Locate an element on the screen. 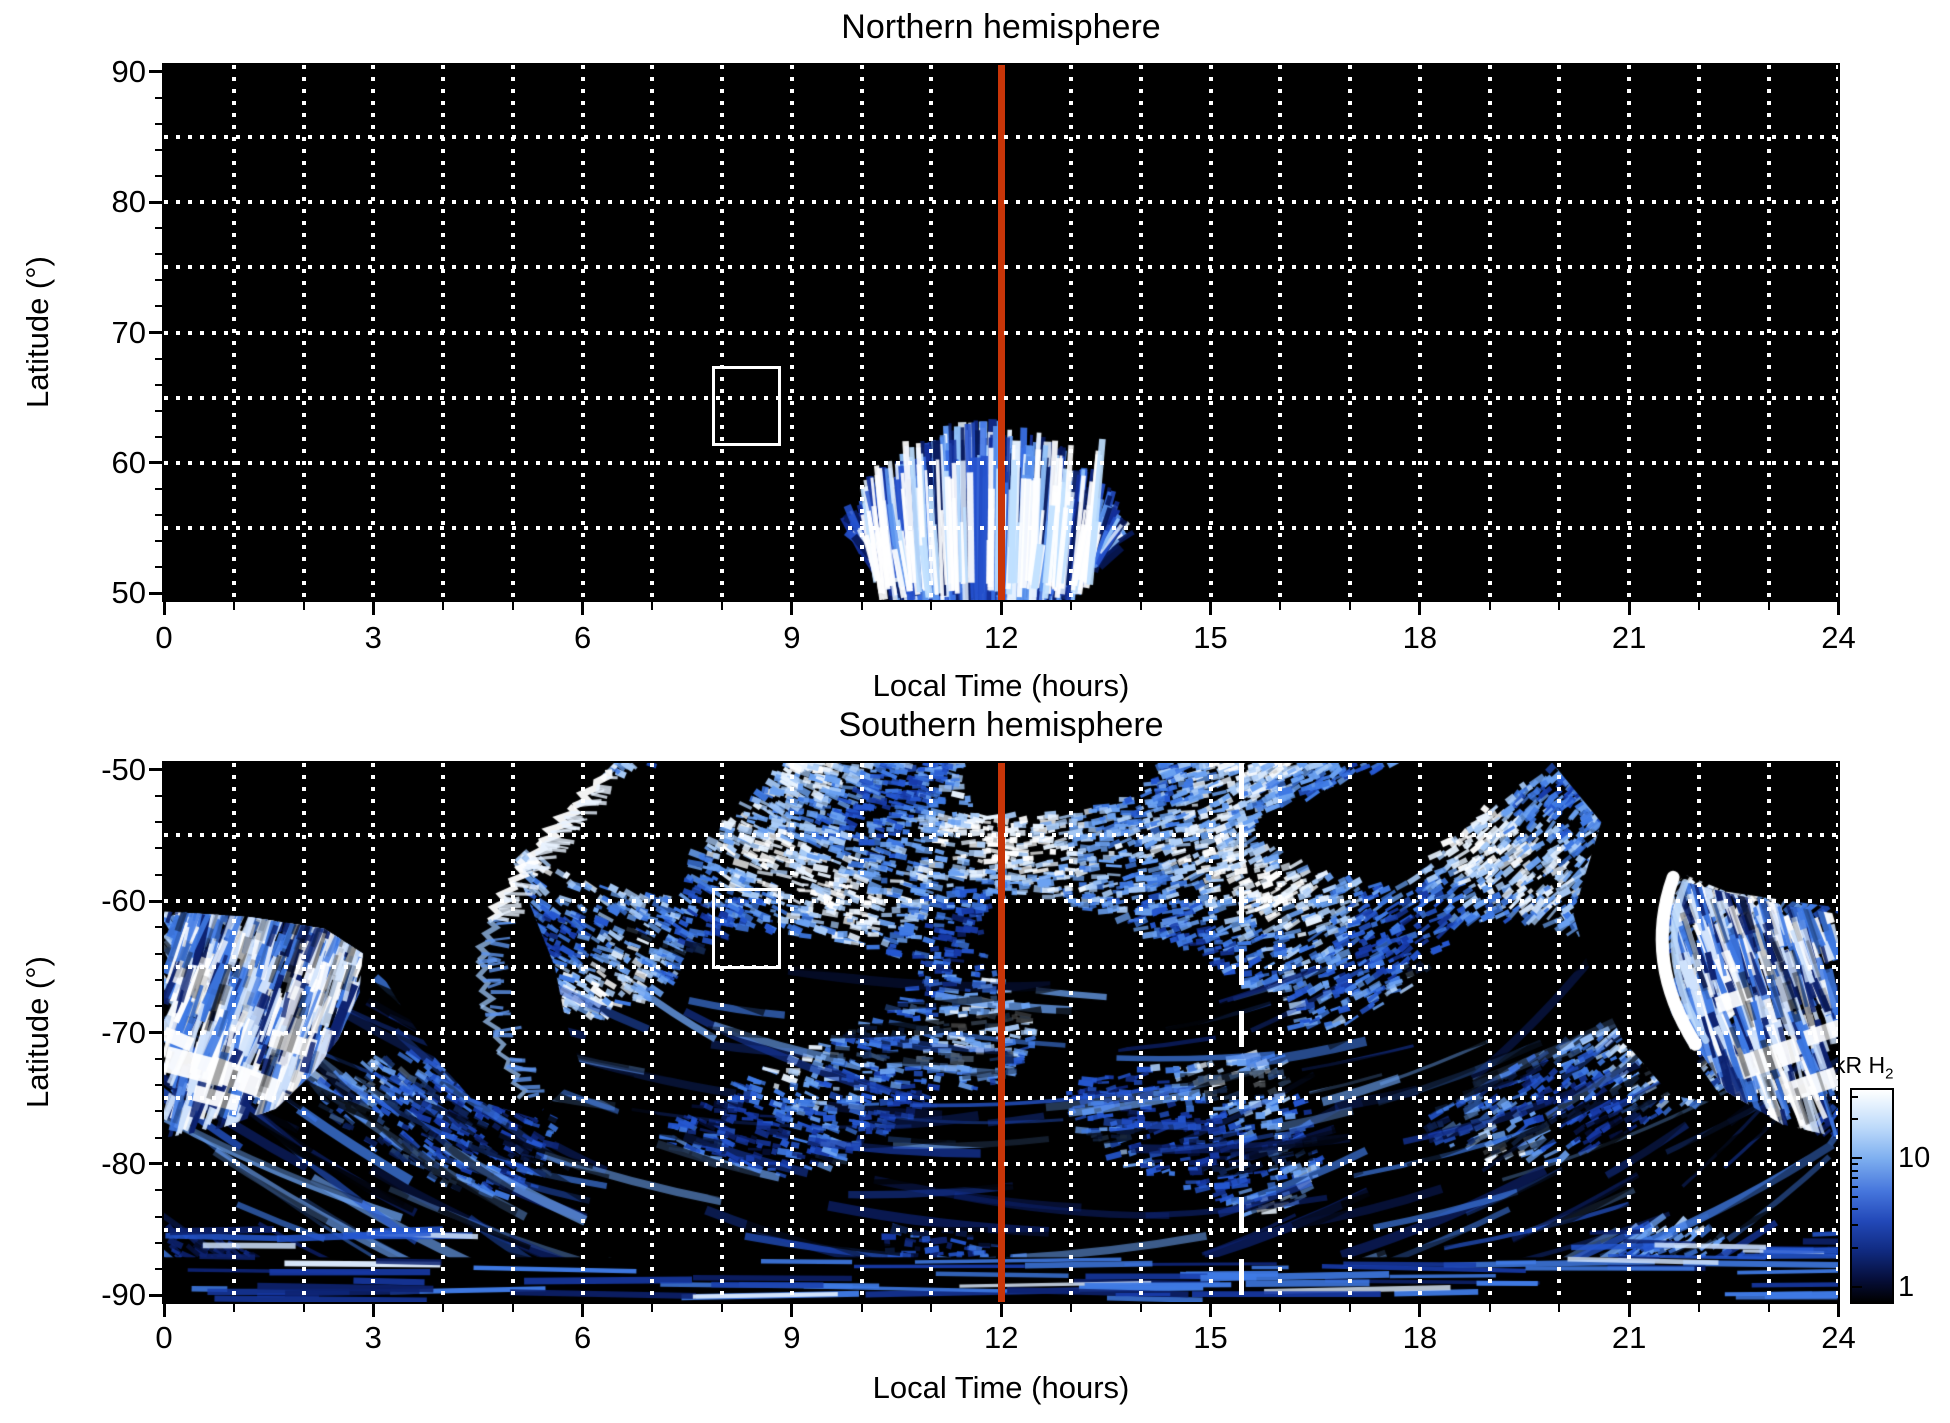 The height and width of the screenshot is (1423, 1950). y-tick-label: 80 is located at coordinates (128, 201).